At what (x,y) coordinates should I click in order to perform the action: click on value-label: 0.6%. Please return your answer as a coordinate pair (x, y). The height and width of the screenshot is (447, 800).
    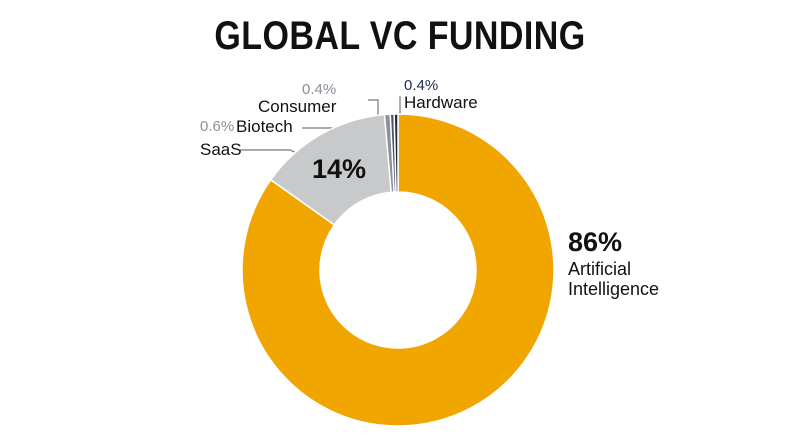
    Looking at the image, I should click on (217, 126).